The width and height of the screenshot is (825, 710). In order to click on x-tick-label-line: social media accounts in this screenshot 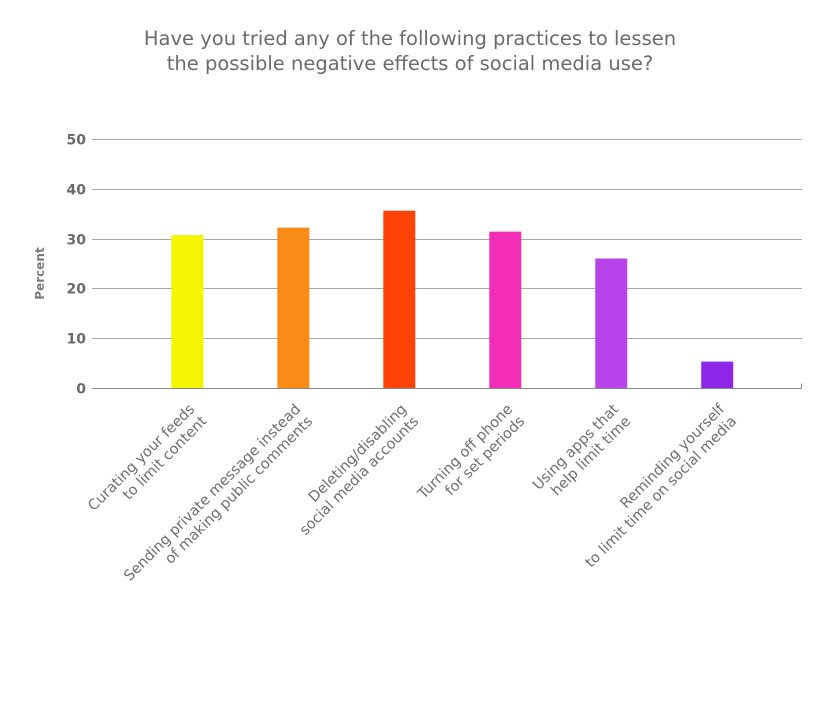, I will do `click(359, 476)`.